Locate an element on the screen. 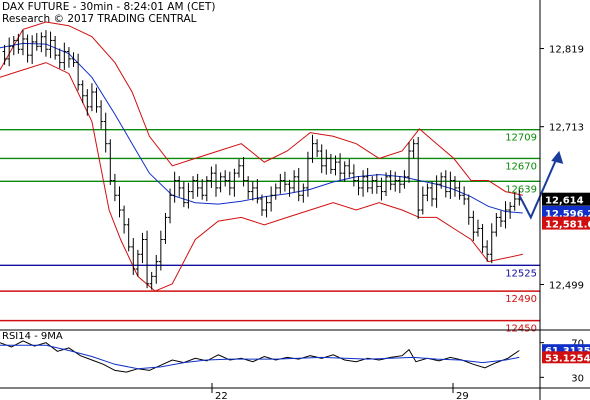  rsi-badge-53.1254: 53.1254 is located at coordinates (567, 358).